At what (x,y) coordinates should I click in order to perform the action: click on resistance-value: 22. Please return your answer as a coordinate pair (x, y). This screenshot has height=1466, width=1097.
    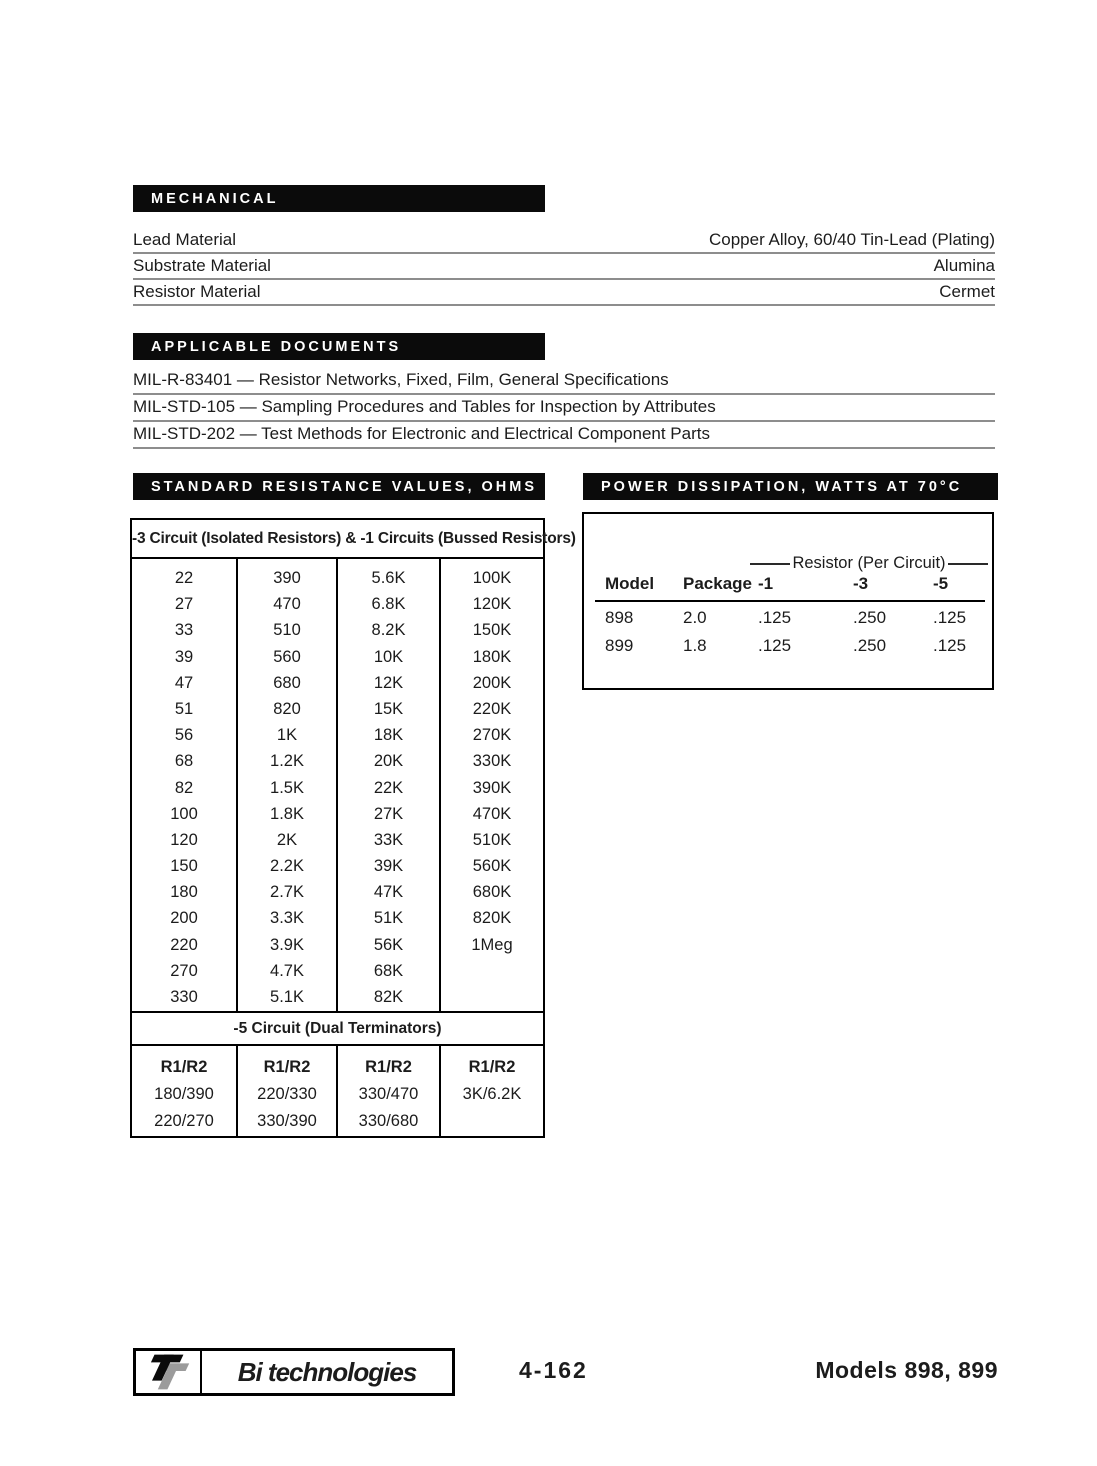
    Looking at the image, I should click on (184, 578).